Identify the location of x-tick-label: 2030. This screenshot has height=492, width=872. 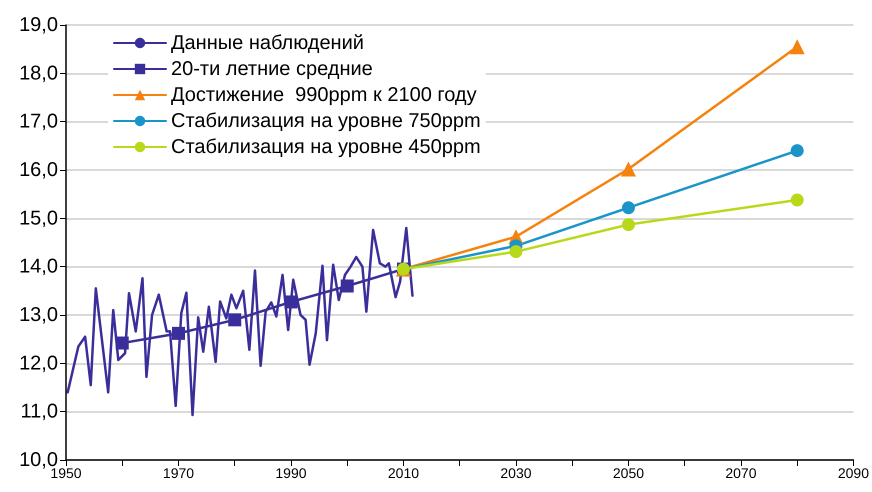
(516, 473).